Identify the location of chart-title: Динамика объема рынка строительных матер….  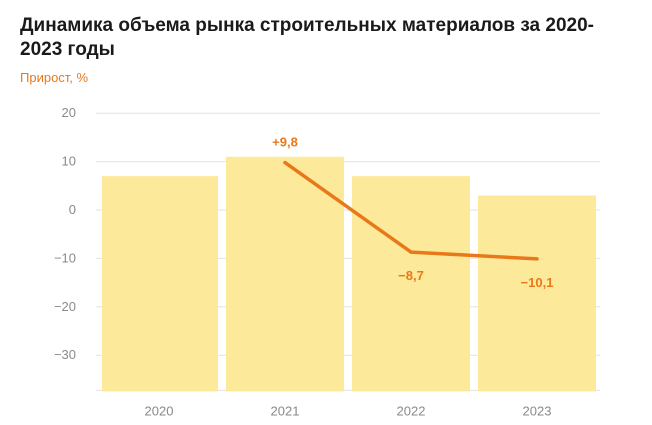
(307, 37).